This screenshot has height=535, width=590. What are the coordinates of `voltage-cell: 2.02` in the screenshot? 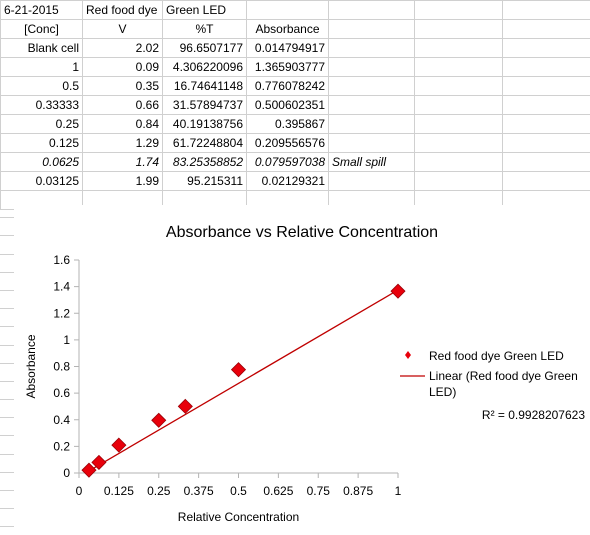 It's located at (122, 48).